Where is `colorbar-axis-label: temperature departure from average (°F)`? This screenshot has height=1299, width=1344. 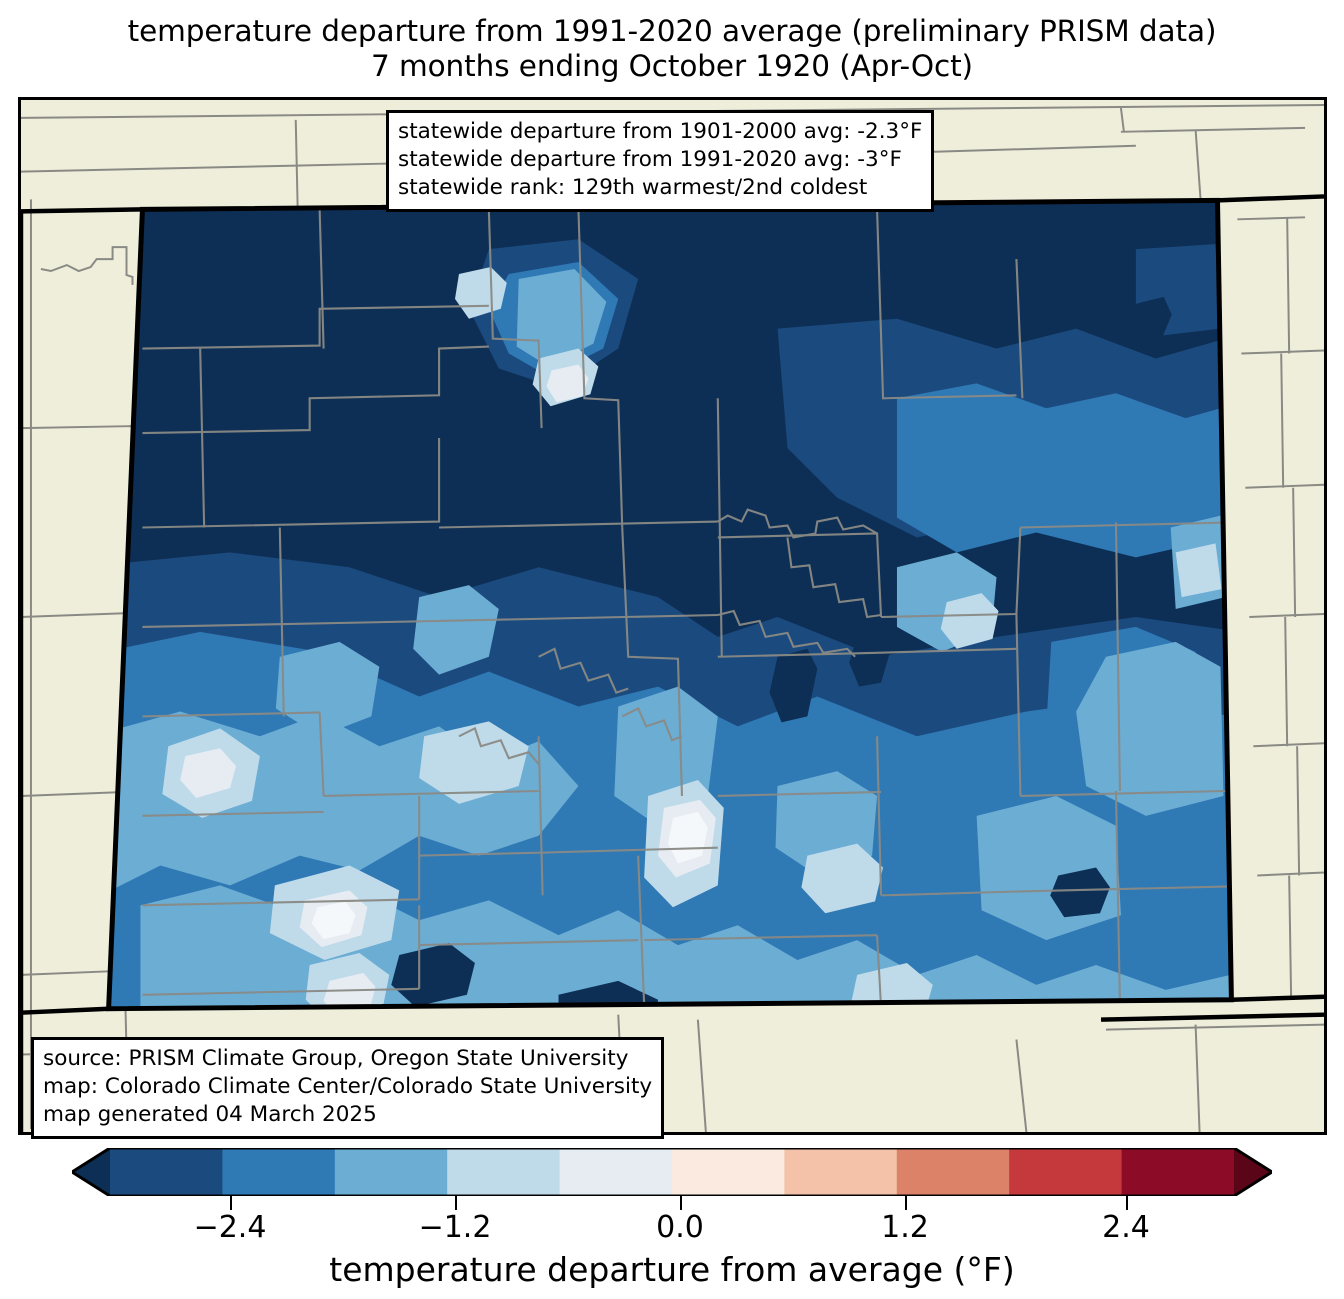 colorbar-axis-label: temperature departure from average (°F) is located at coordinates (672, 1269).